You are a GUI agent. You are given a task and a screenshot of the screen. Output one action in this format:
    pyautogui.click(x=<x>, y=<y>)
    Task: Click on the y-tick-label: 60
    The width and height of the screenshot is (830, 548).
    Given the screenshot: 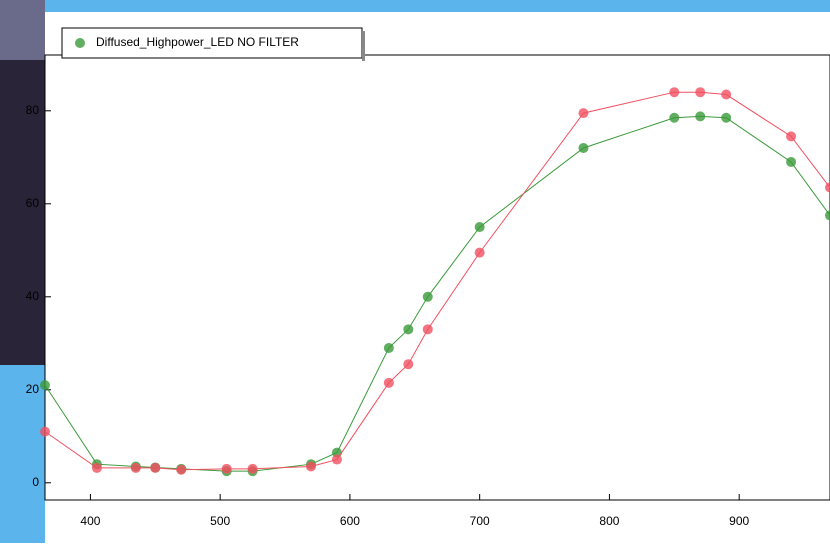 What is the action you would take?
    pyautogui.click(x=33, y=203)
    